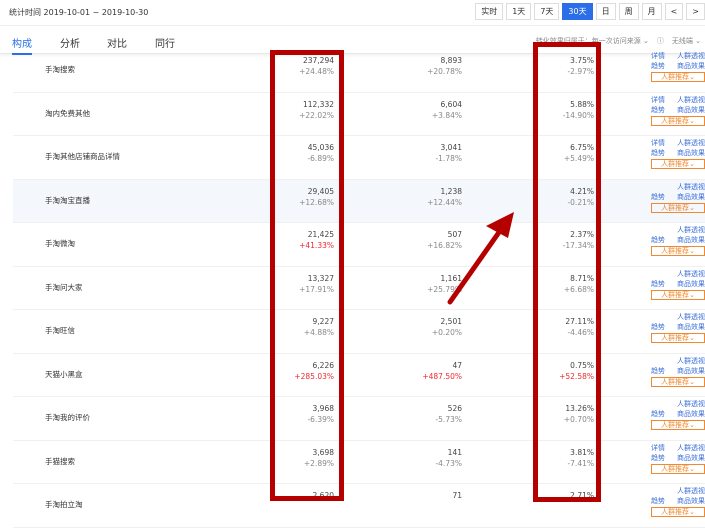 This screenshot has width=705, height=528. Describe the element at coordinates (448, 419) in the screenshot. I see `metric-change: -5.73%` at that location.